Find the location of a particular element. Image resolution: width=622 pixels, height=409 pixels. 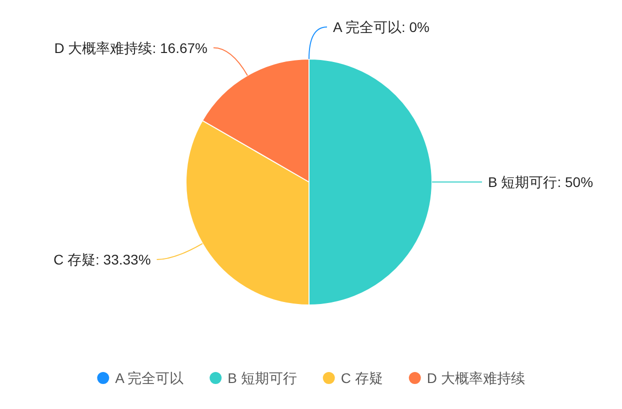

legend-label: C 存疑 is located at coordinates (361, 378).